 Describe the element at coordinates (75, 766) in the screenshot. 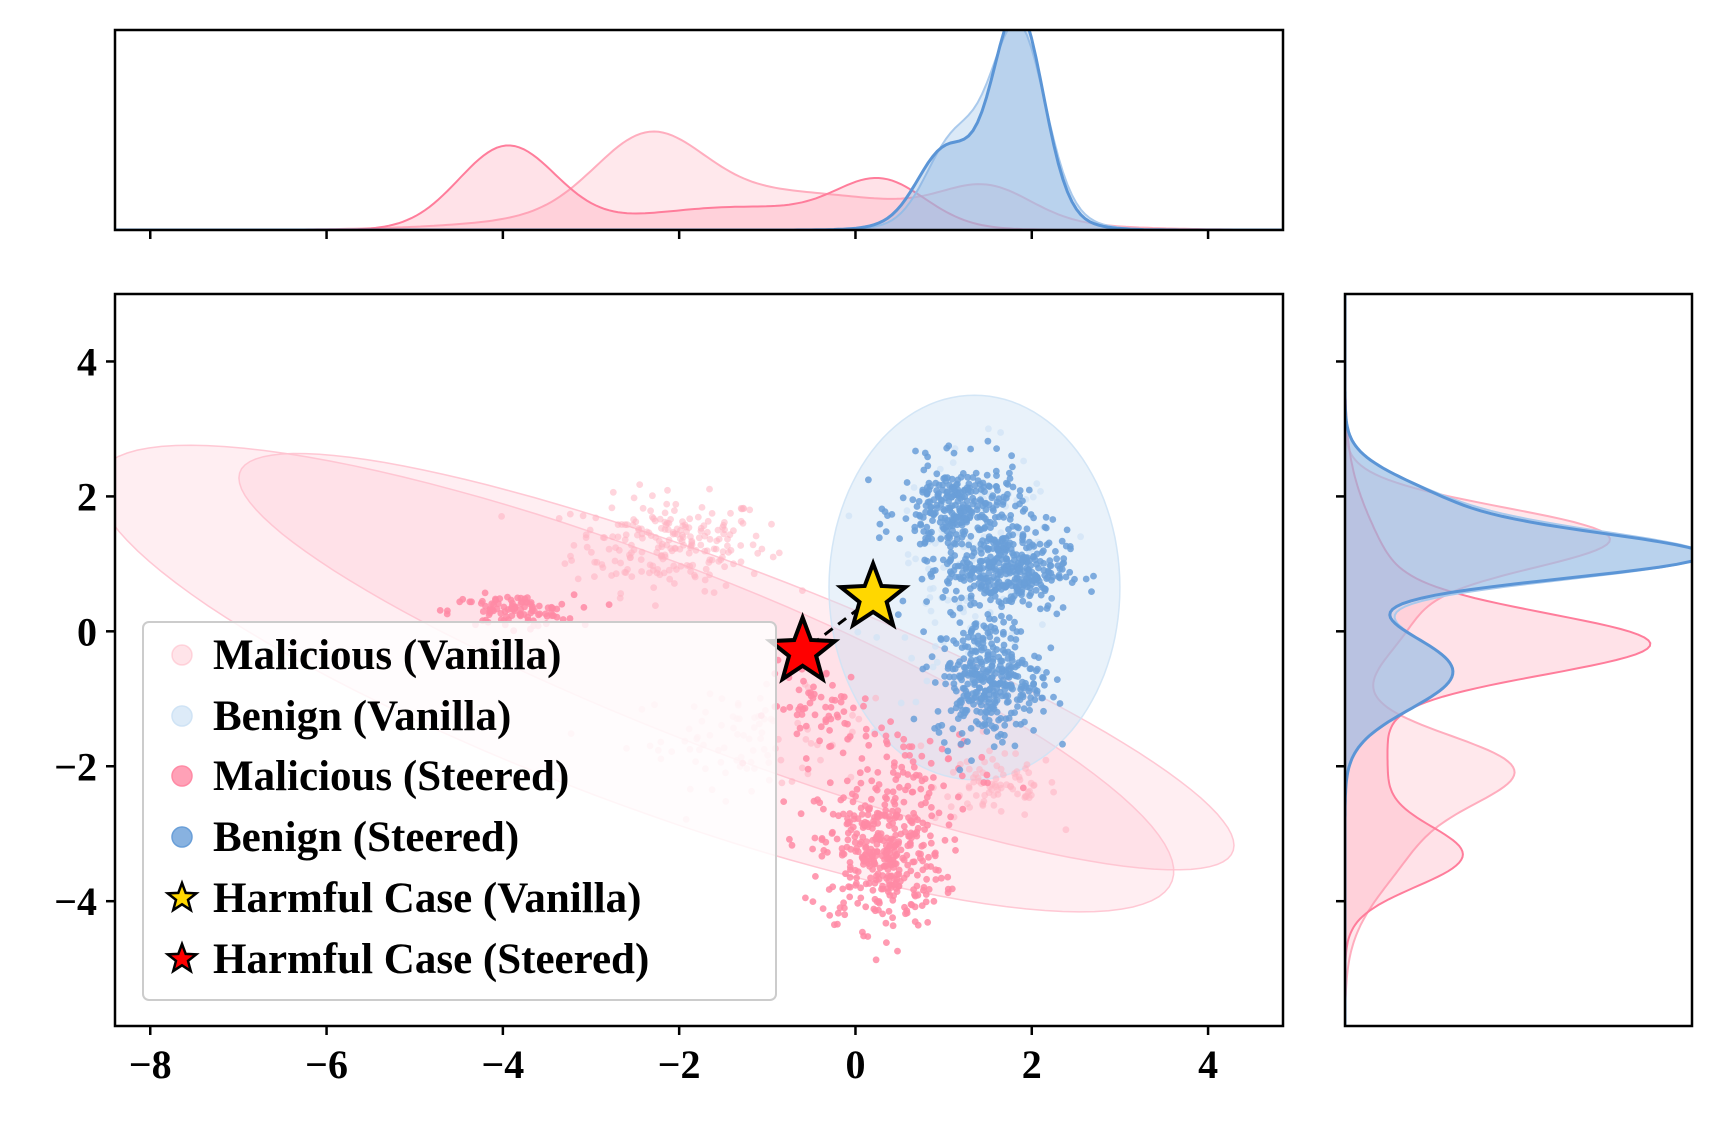

I see `y-tick-label: −2` at that location.